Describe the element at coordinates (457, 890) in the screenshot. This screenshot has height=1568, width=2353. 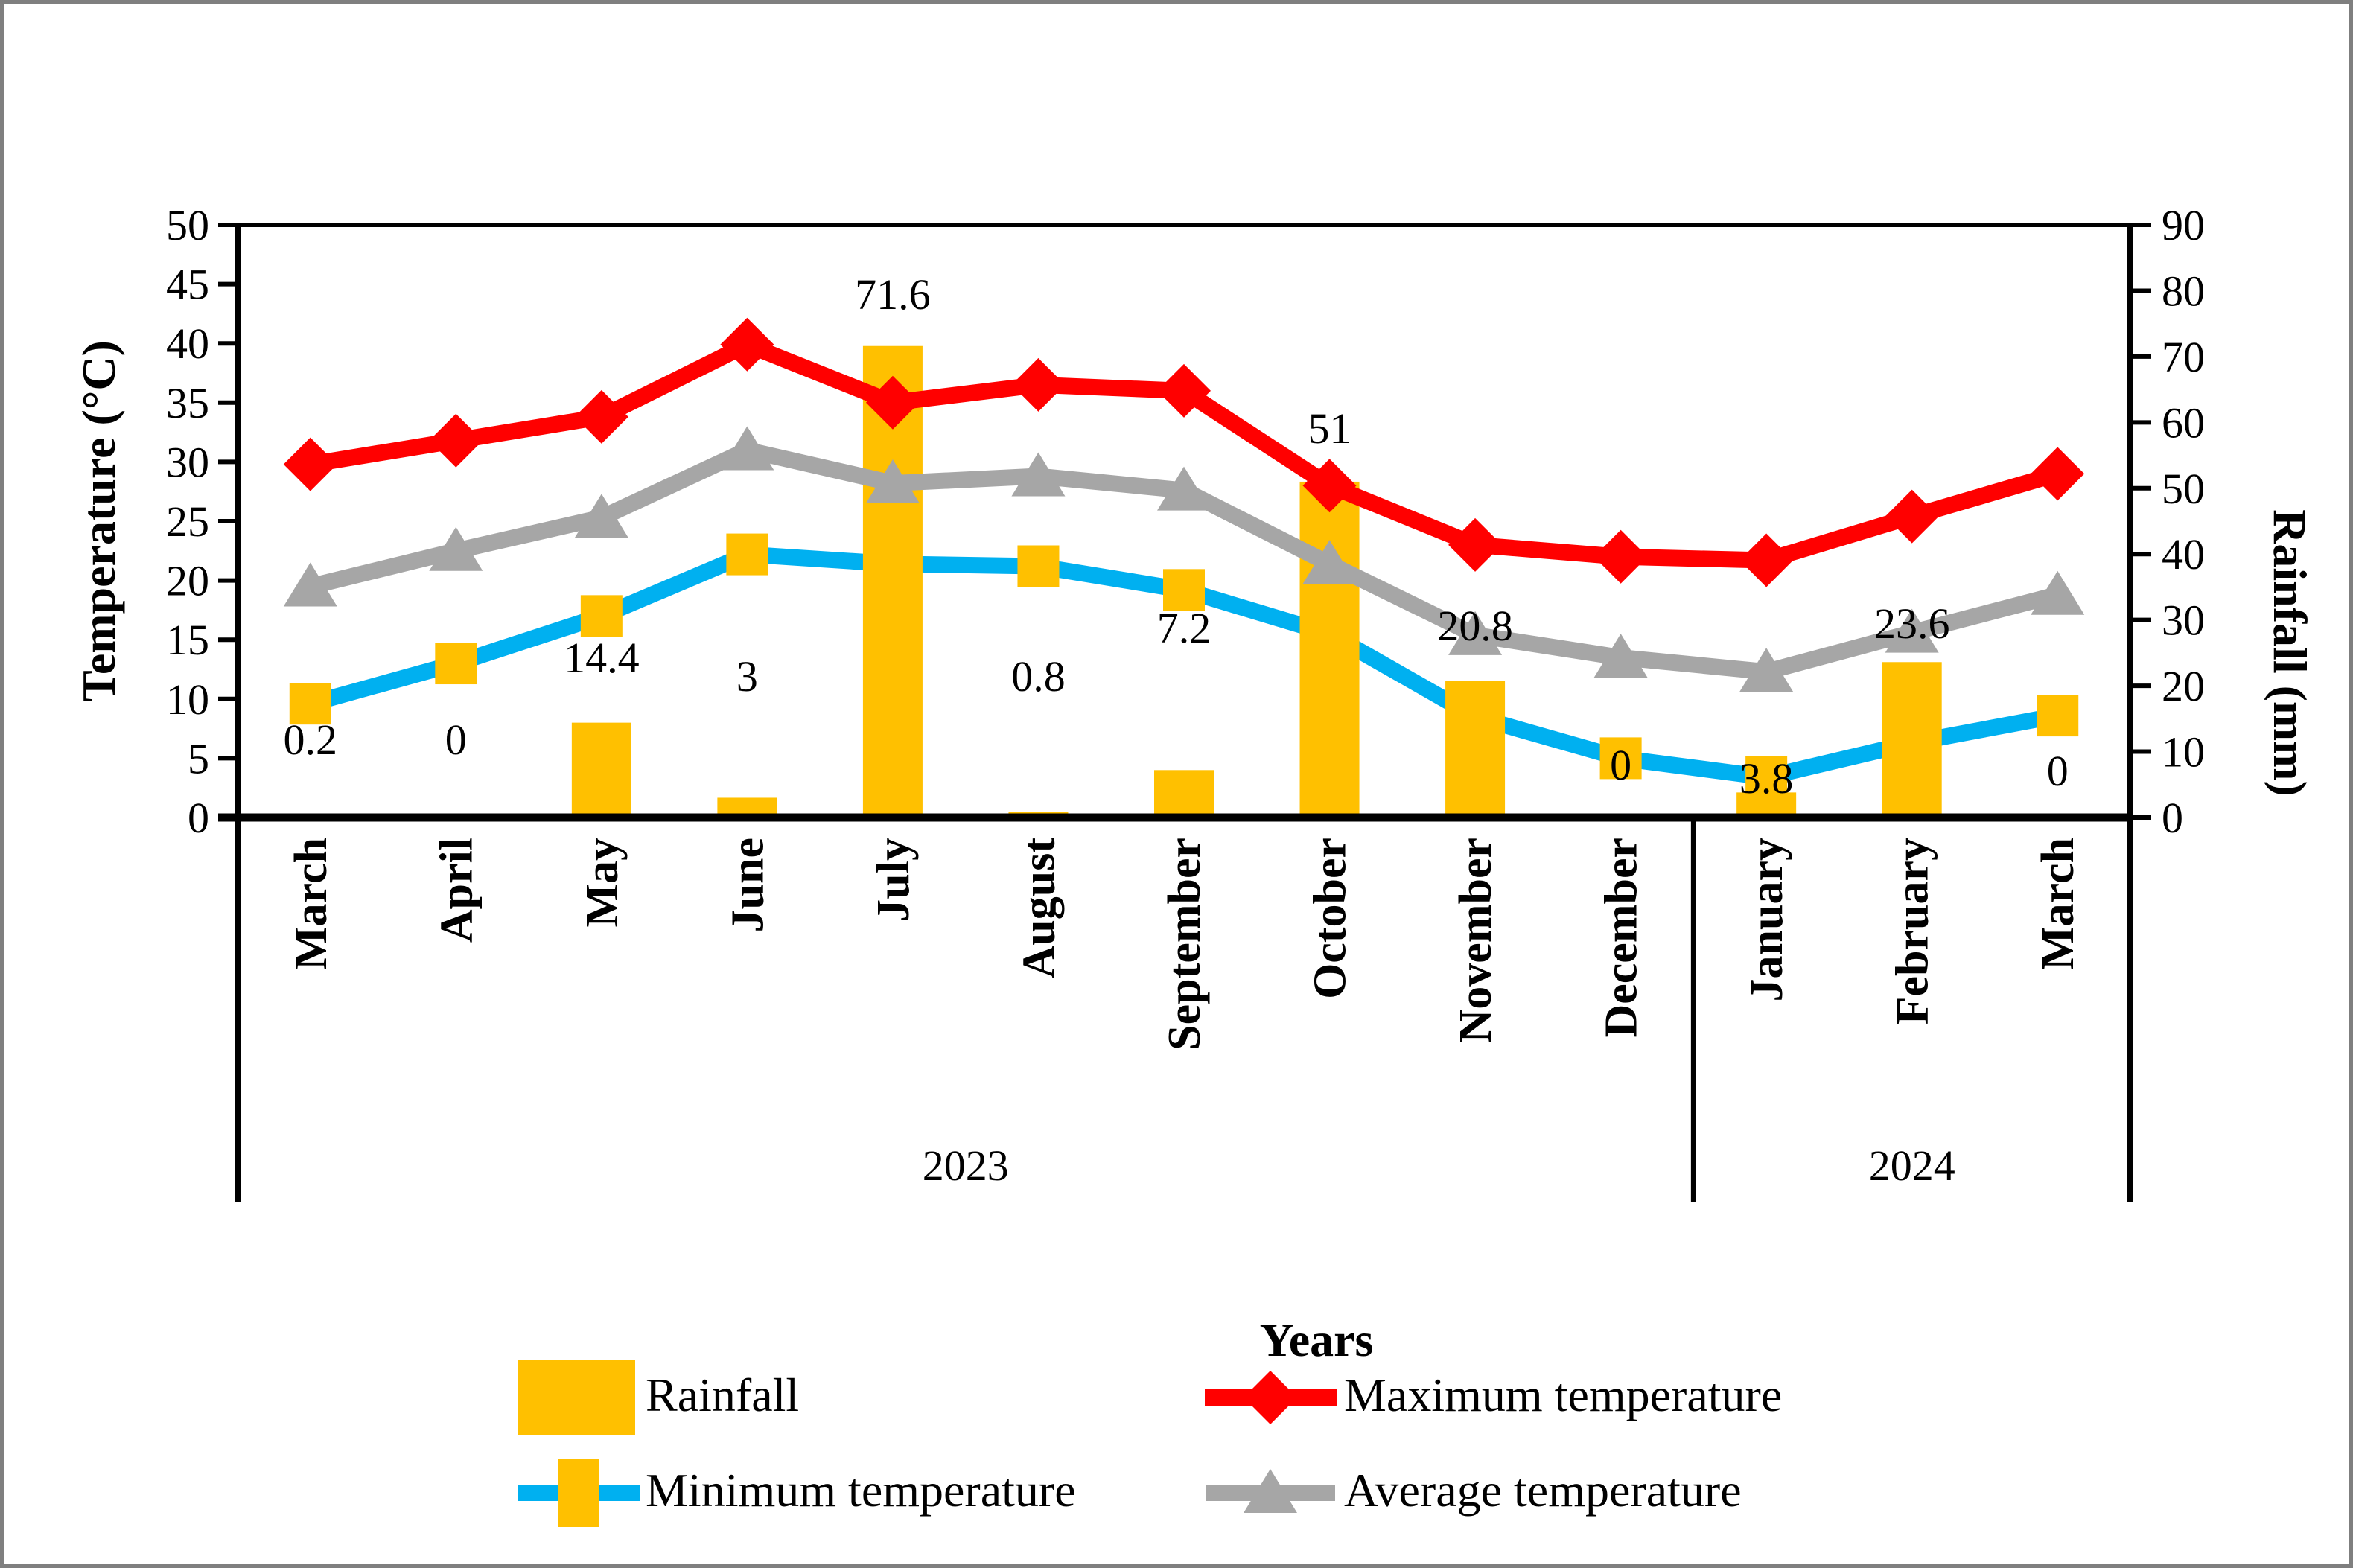
I see `month-label: April` at that location.